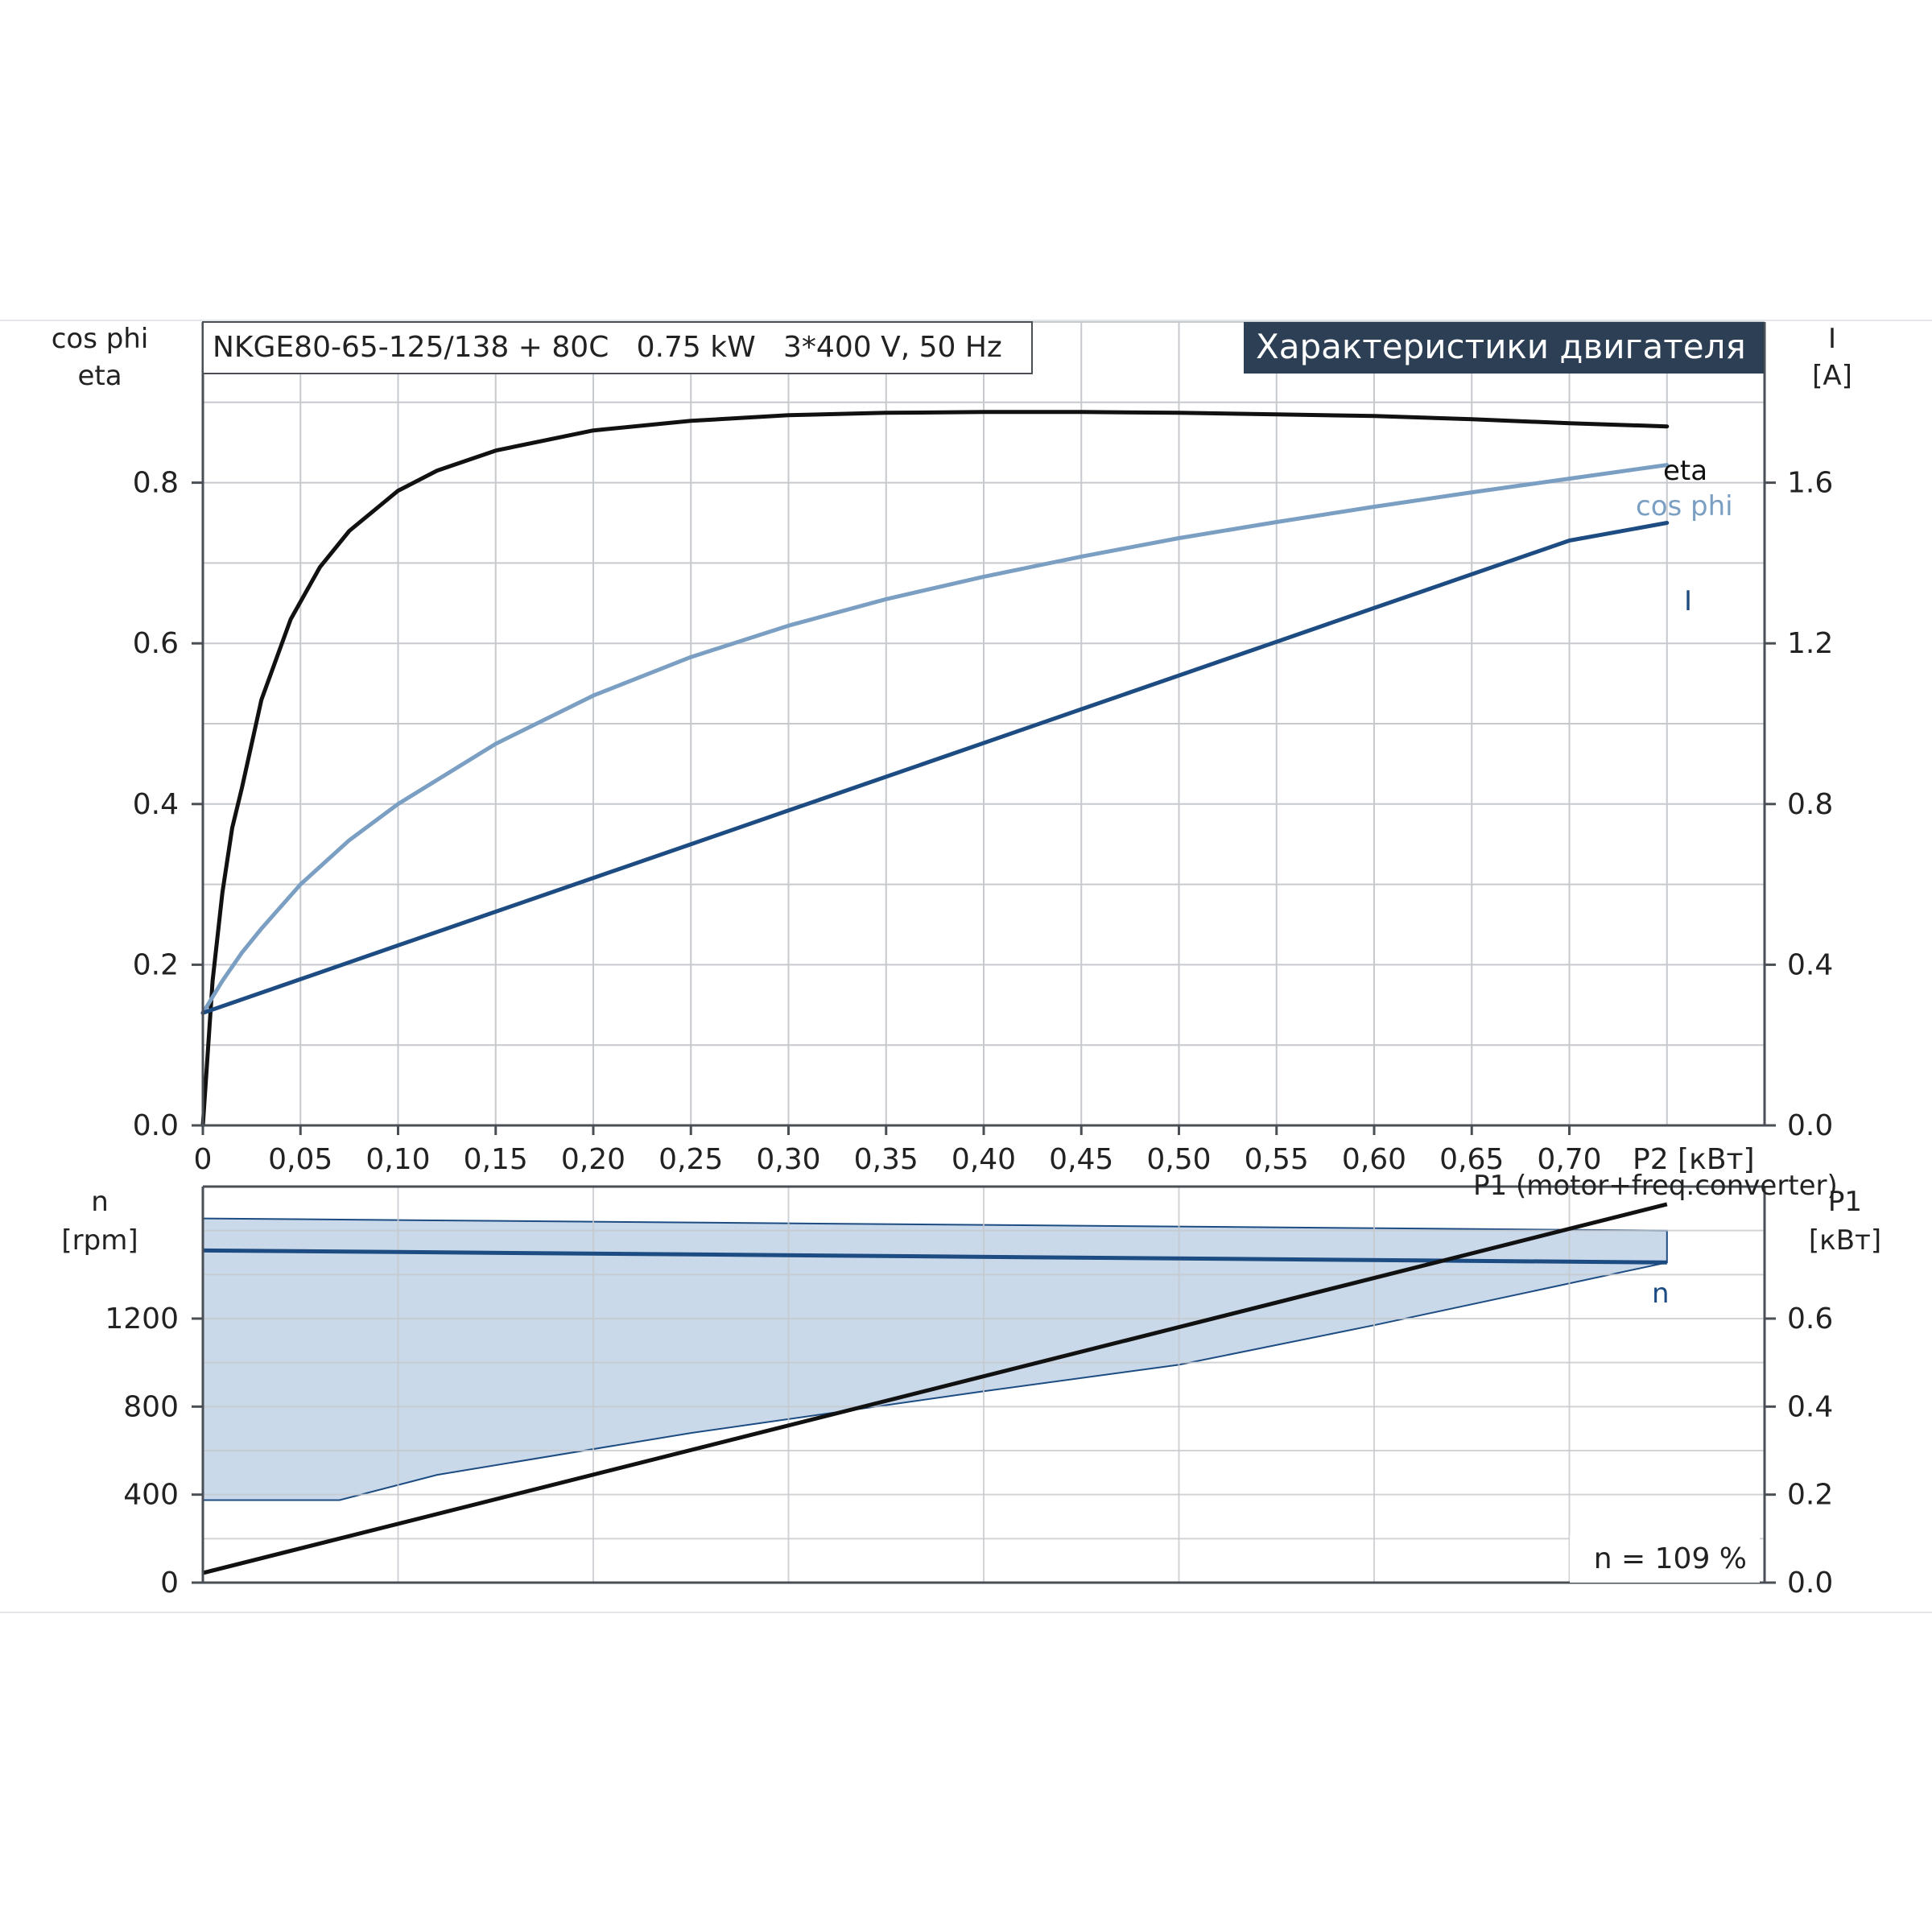 The height and width of the screenshot is (1932, 1932). What do you see at coordinates (1081, 1159) in the screenshot?
I see `upper-x-tick-label: 0,45` at bounding box center [1081, 1159].